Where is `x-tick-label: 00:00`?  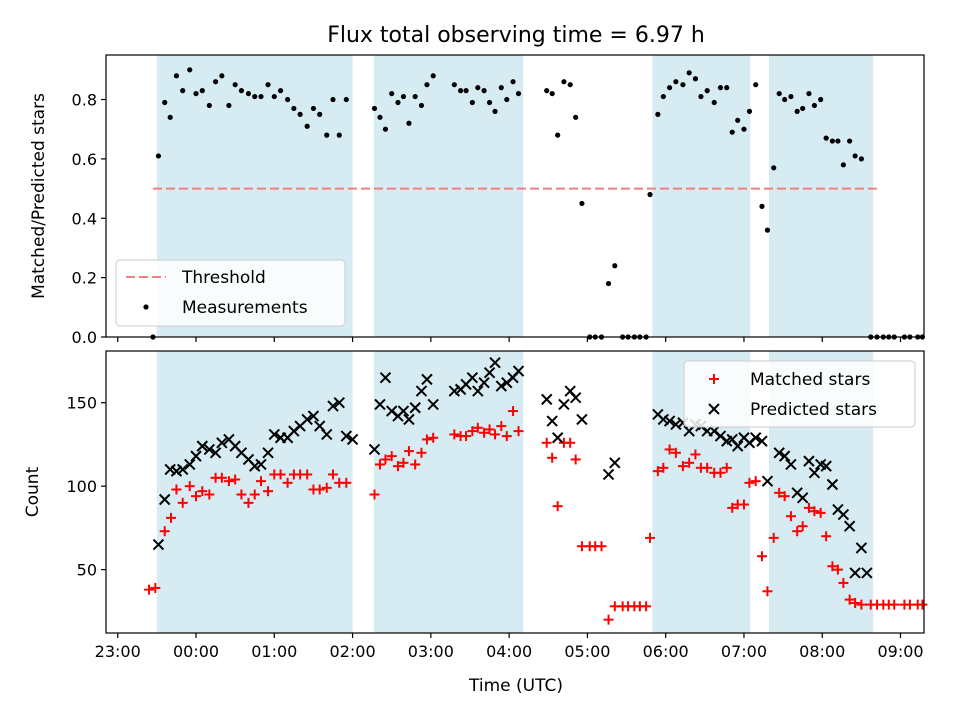 x-tick-label: 00:00 is located at coordinates (196, 651).